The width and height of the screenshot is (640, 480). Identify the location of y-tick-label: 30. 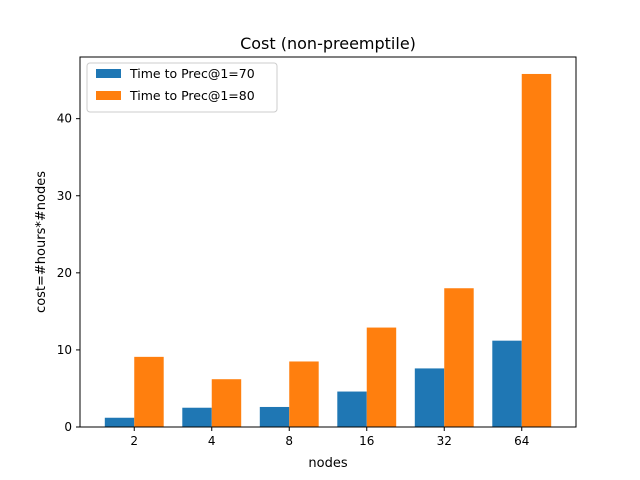
(64, 196).